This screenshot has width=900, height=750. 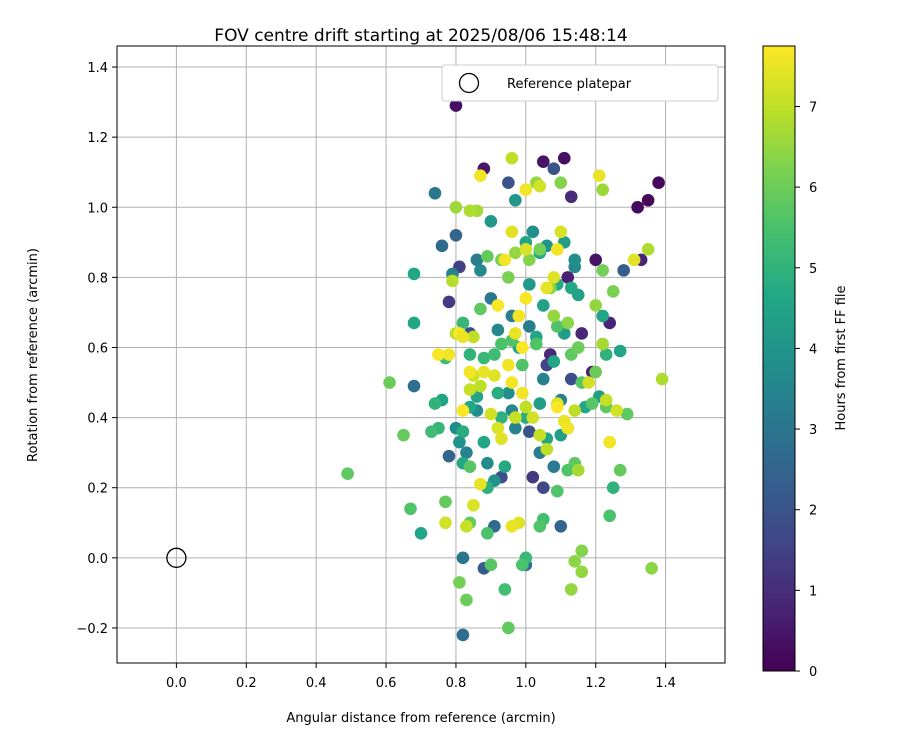 I want to click on colorbar-tick-label: 1, so click(x=813, y=591).